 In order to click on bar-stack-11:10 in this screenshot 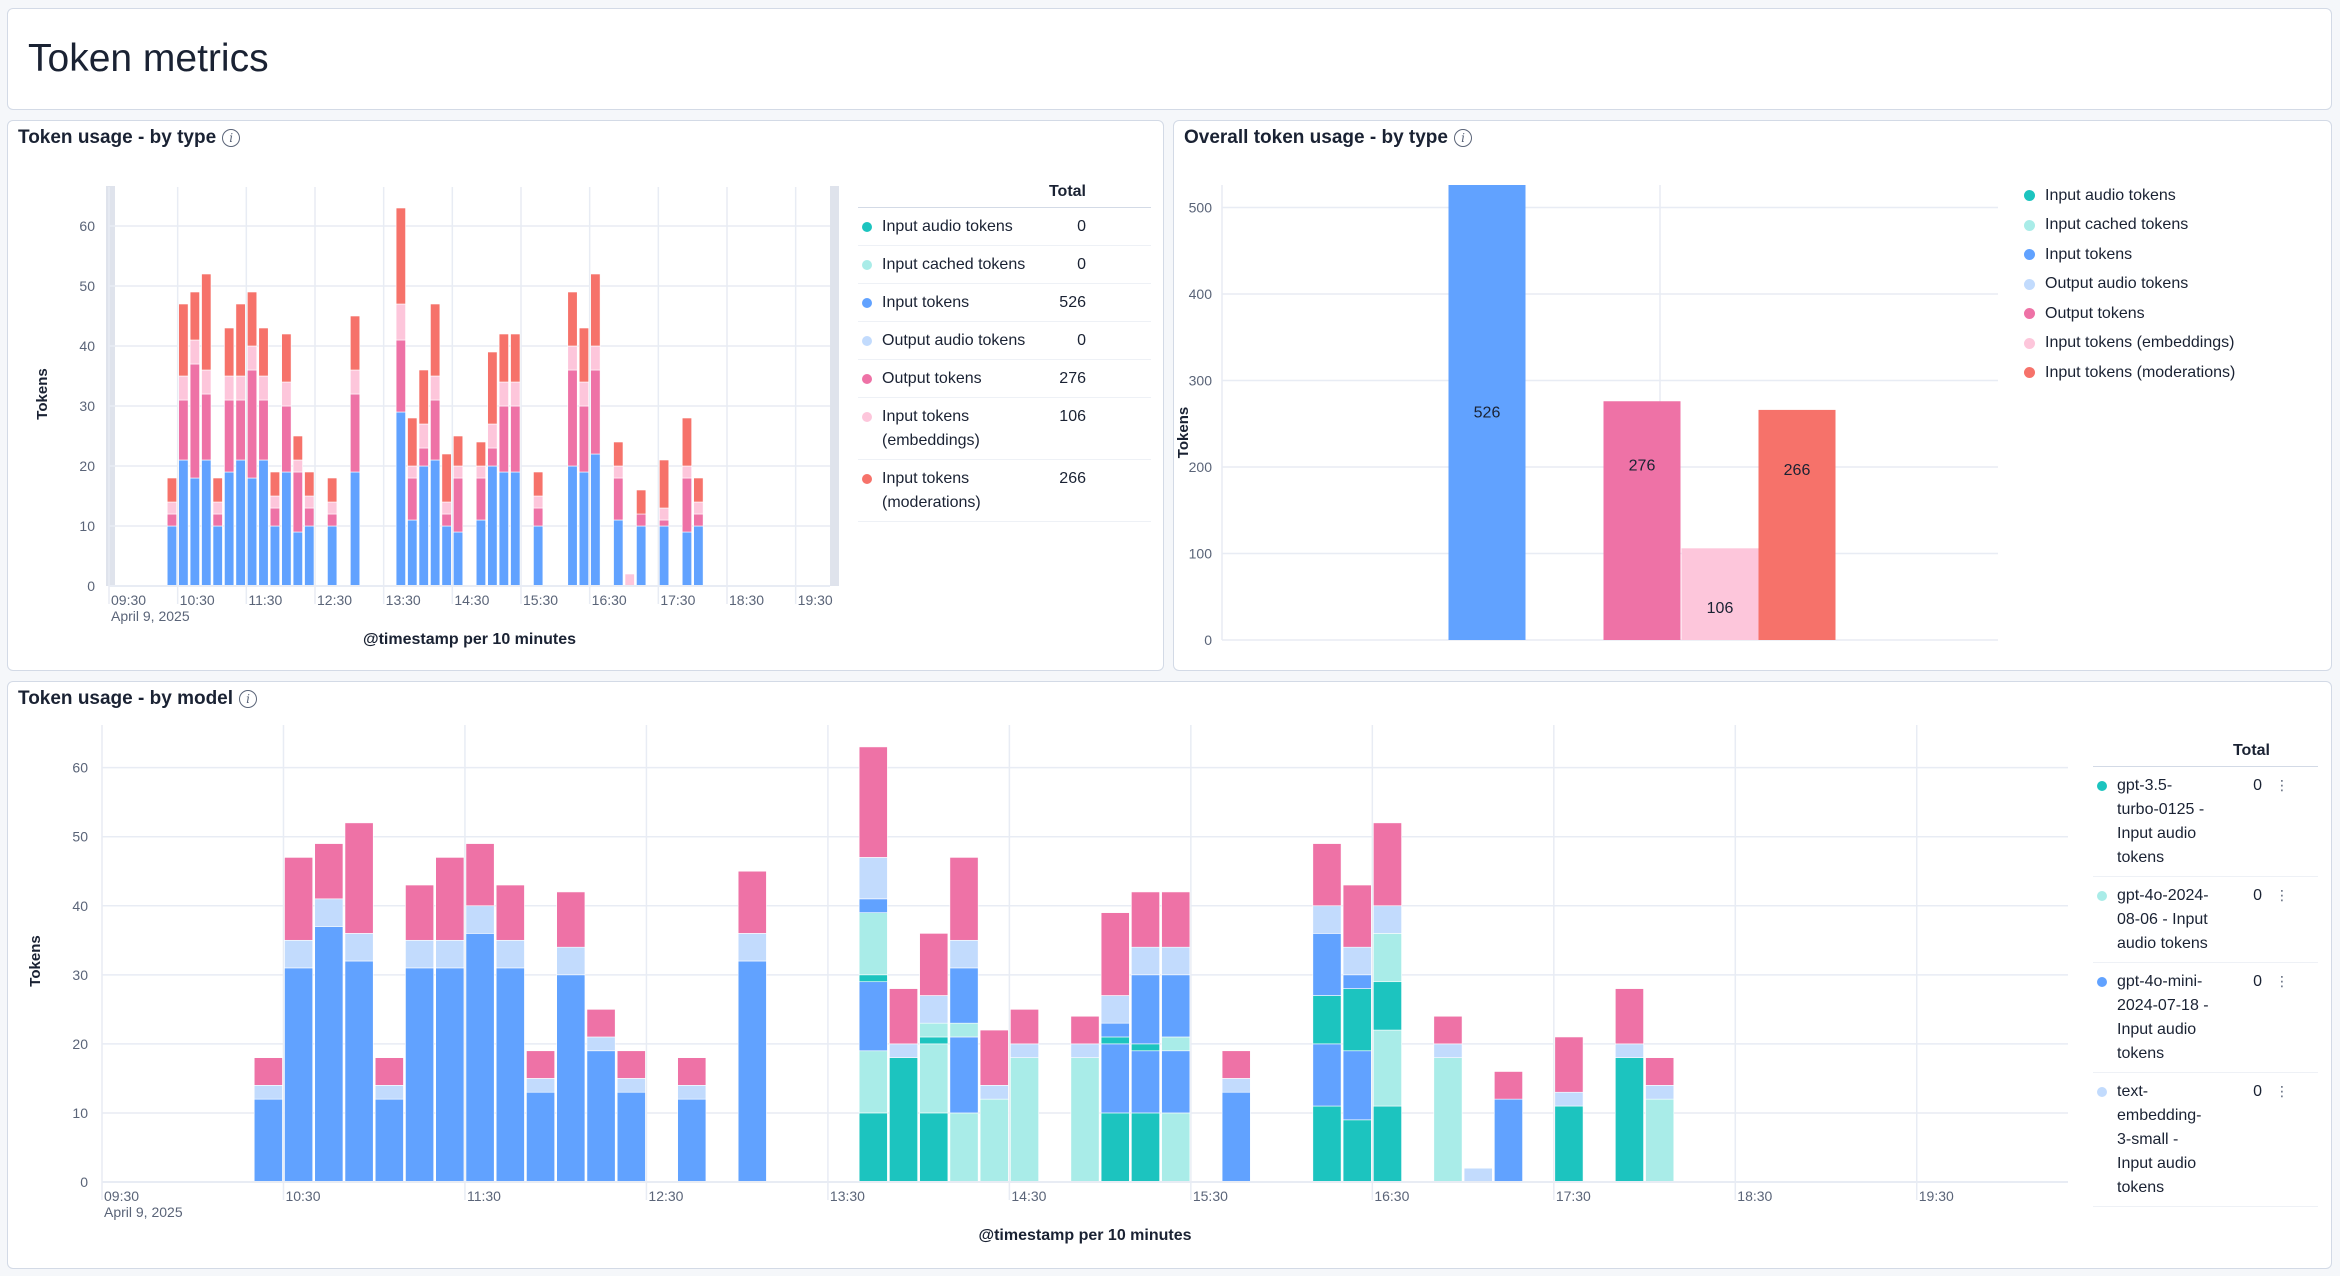, I will do `click(229, 457)`.